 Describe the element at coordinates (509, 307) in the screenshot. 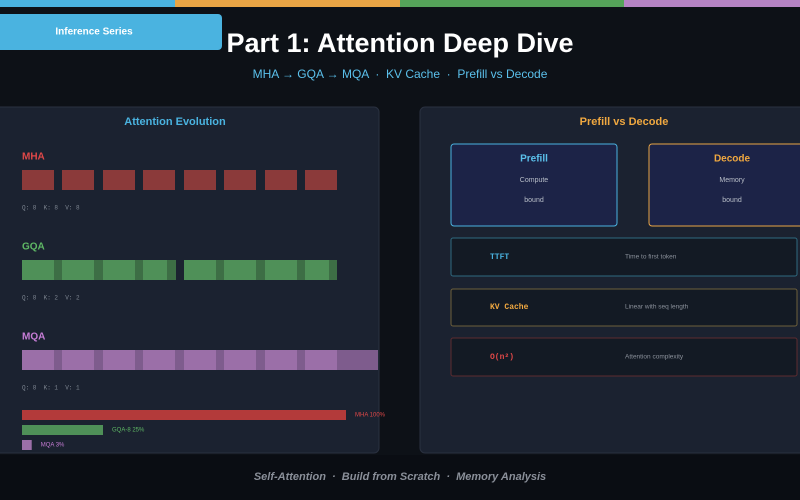

I see `row-key: KV Cache` at that location.